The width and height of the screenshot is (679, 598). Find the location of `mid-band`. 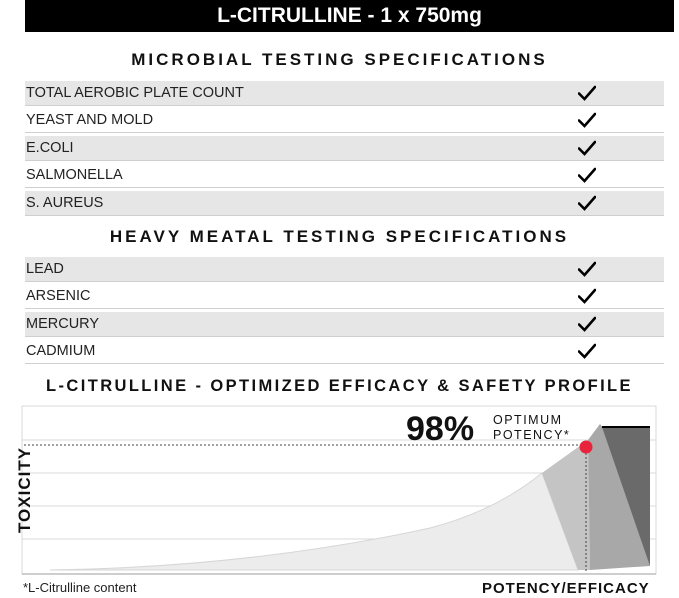

mid-band is located at coordinates (566, 505).